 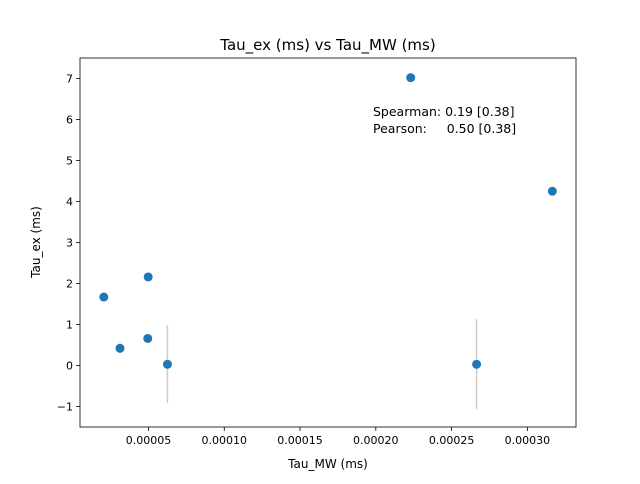 What do you see at coordinates (69, 325) in the screenshot?
I see `y-tick-label: 1` at bounding box center [69, 325].